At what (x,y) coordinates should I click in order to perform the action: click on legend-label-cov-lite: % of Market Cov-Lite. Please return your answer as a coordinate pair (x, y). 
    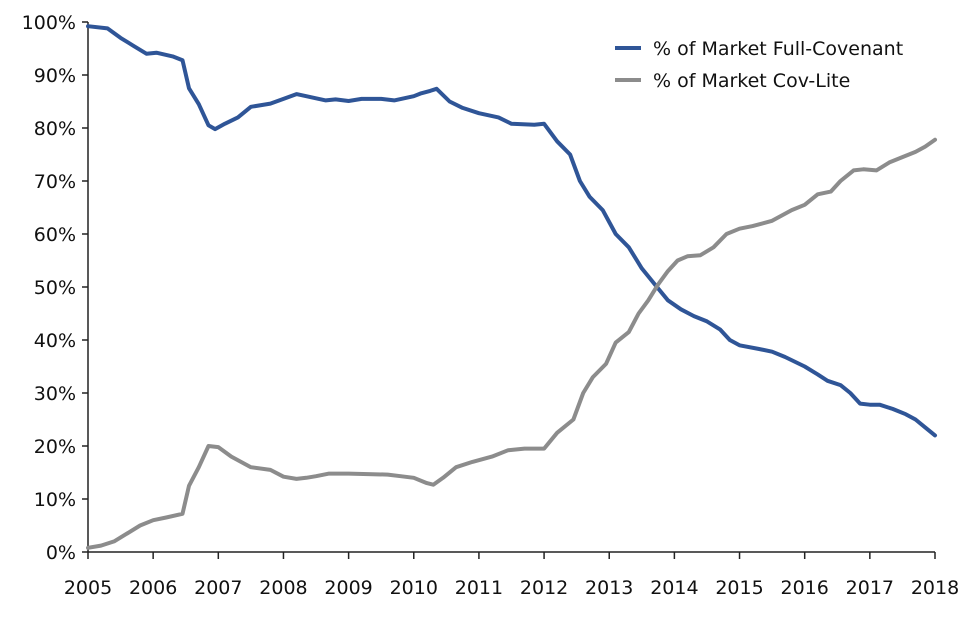
    Looking at the image, I should click on (751, 81).